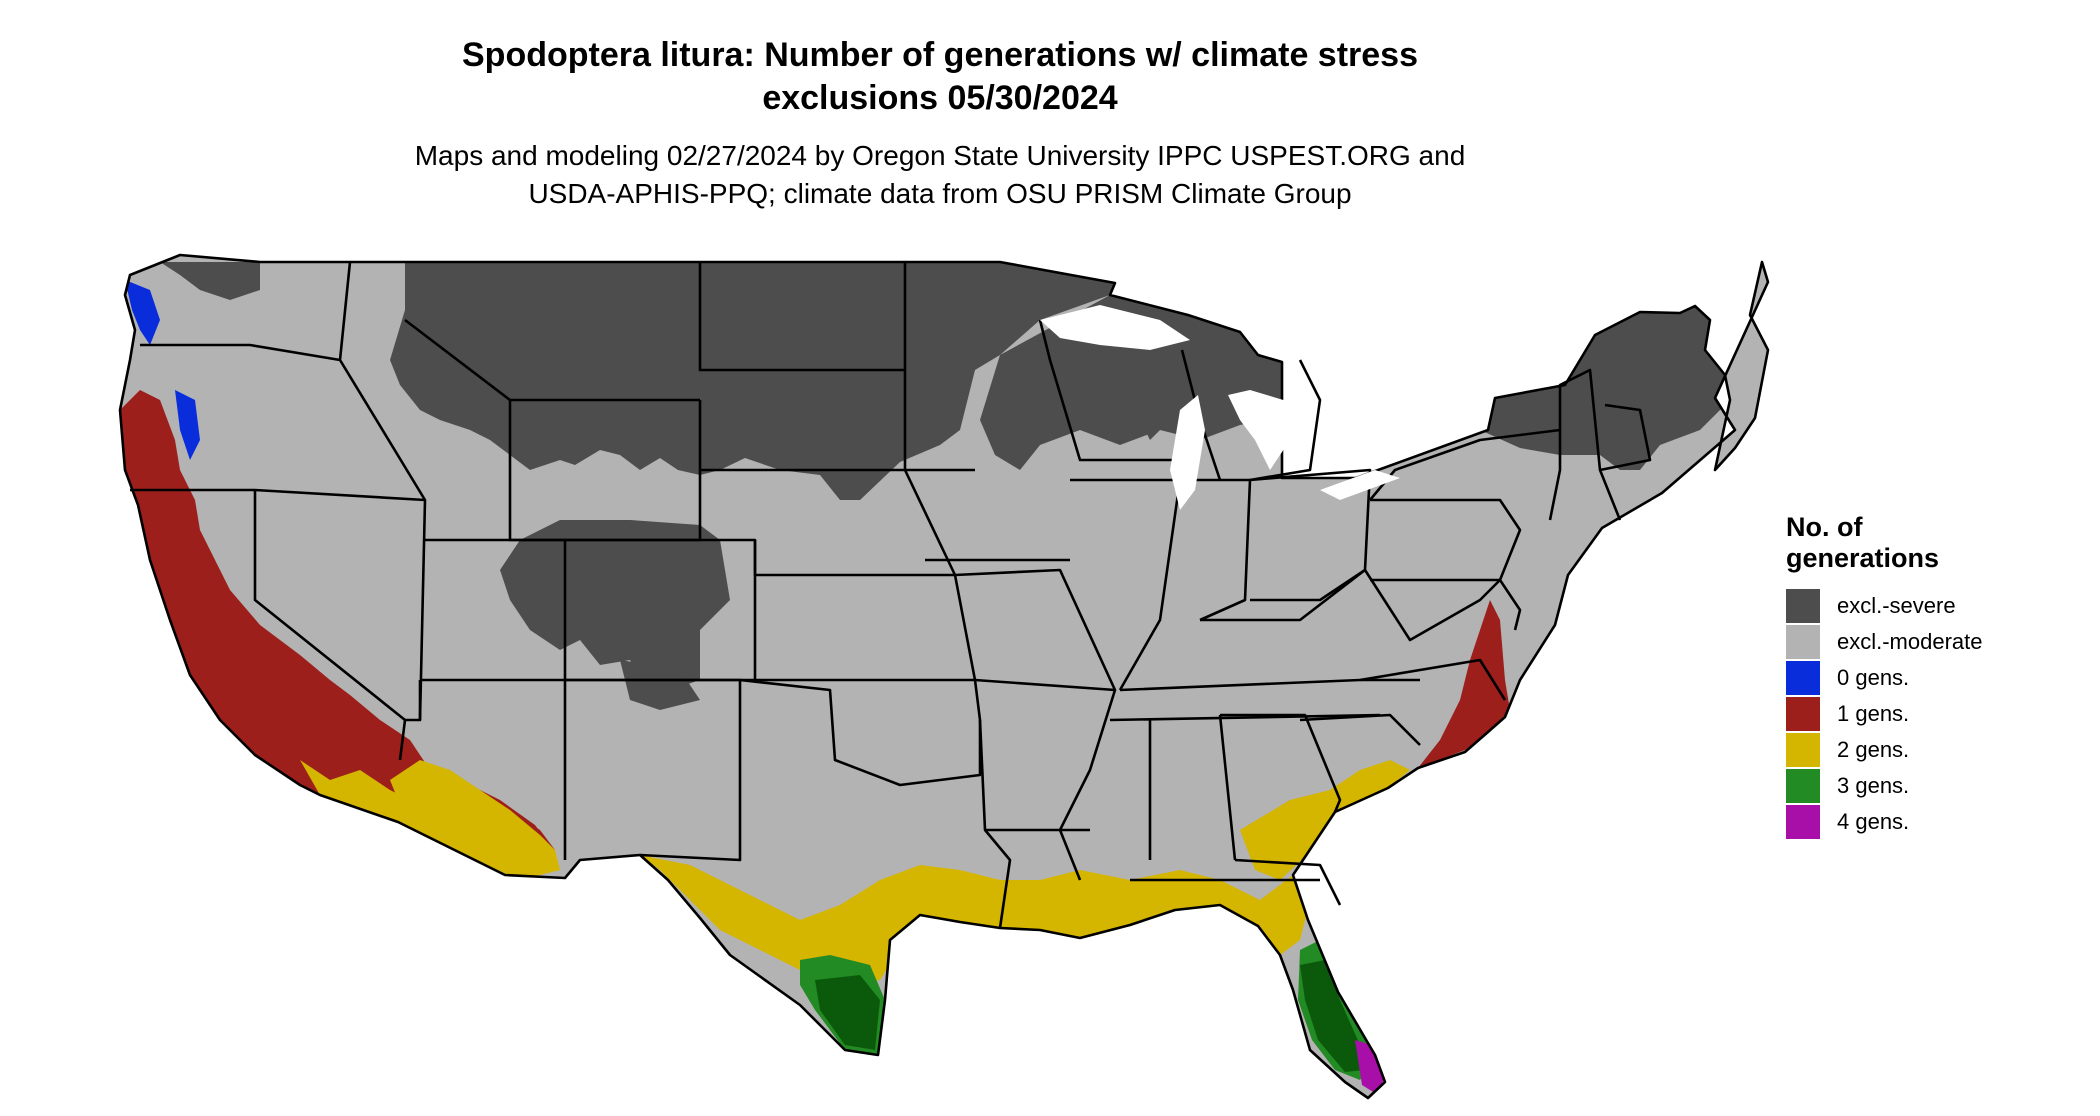 The image size is (2100, 1116). What do you see at coordinates (1187, 452) in the screenshot?
I see `lake-michigan` at bounding box center [1187, 452].